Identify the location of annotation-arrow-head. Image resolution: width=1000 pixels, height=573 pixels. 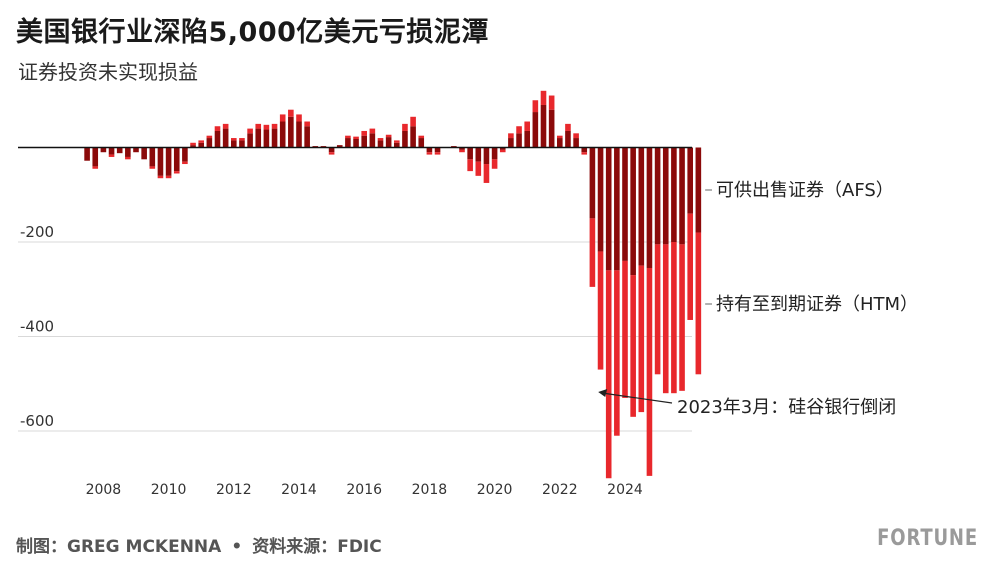
(603, 393).